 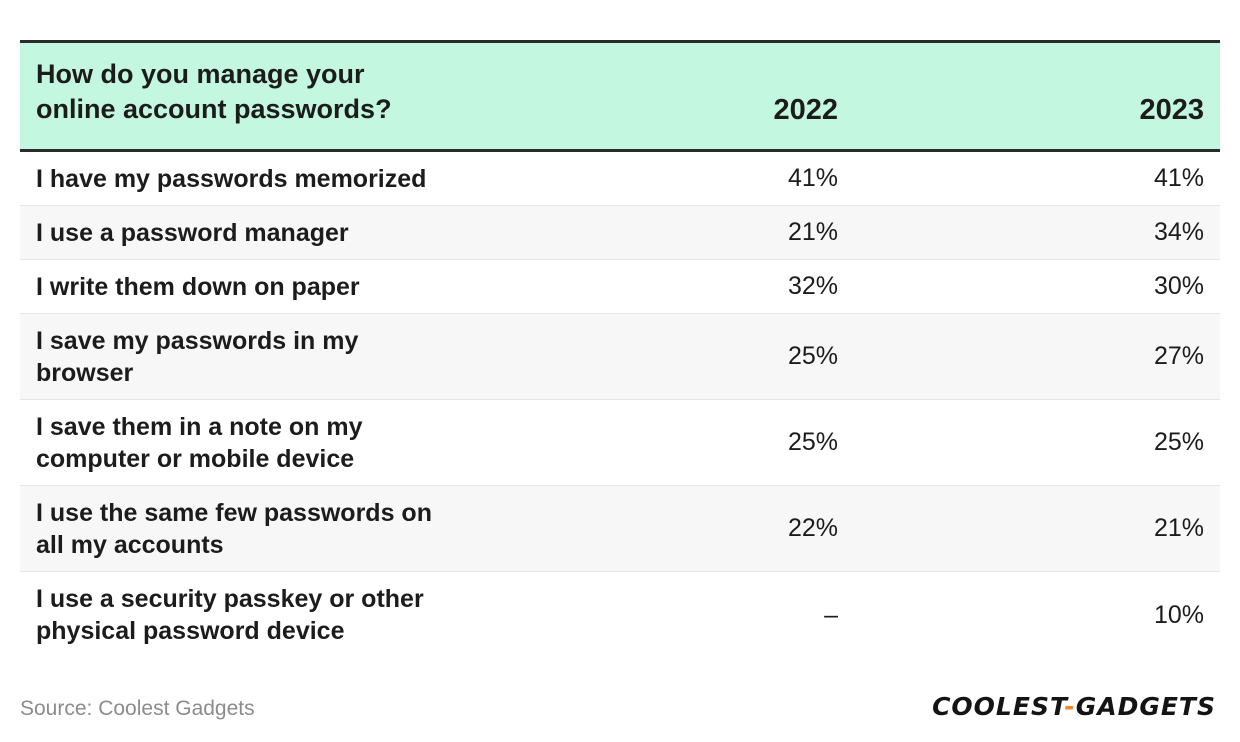 I want to click on row-label-line-2: physical password device, so click(x=190, y=631).